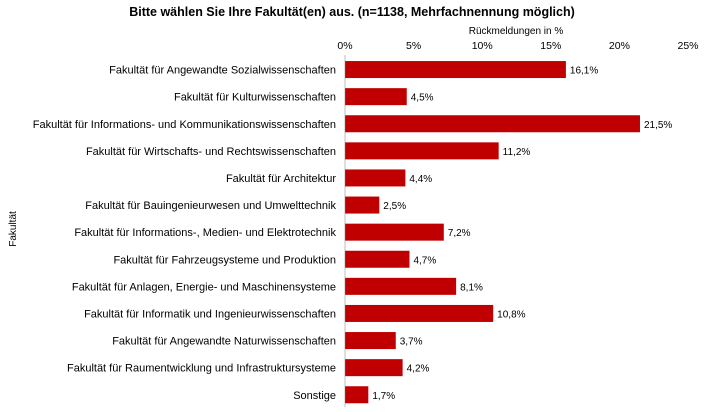 Image resolution: width=705 pixels, height=412 pixels. I want to click on data-label: 10,8%, so click(511, 314).